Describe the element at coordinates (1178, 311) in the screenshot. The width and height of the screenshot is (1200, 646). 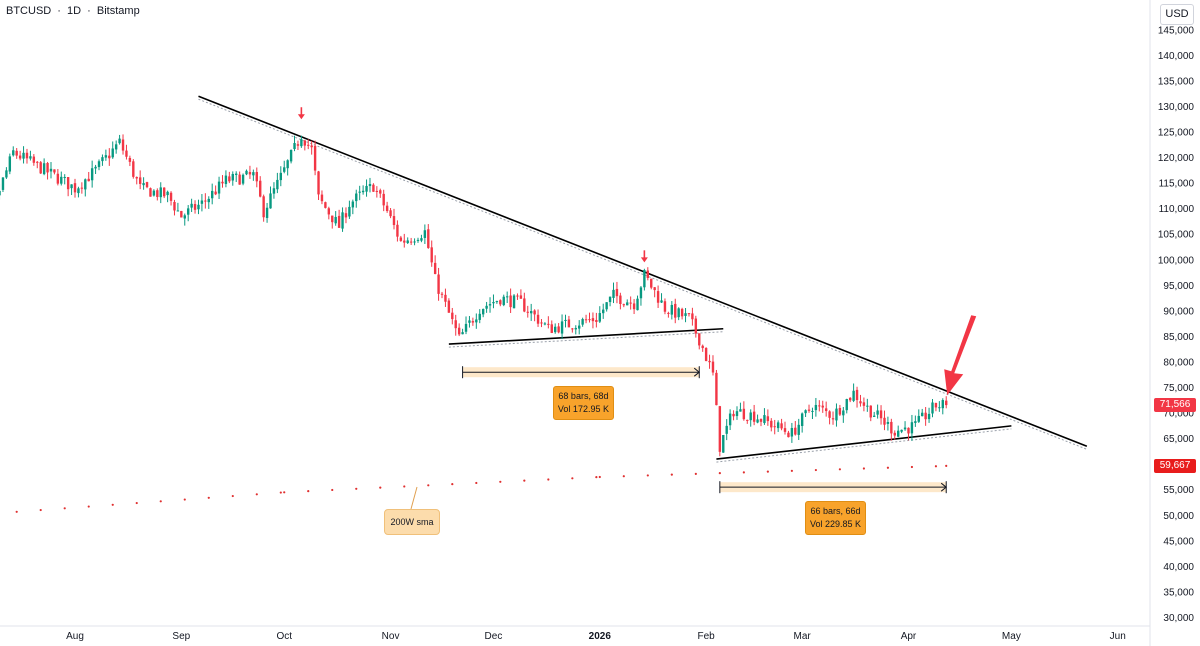
I see `price-tick-label: 90,000` at that location.